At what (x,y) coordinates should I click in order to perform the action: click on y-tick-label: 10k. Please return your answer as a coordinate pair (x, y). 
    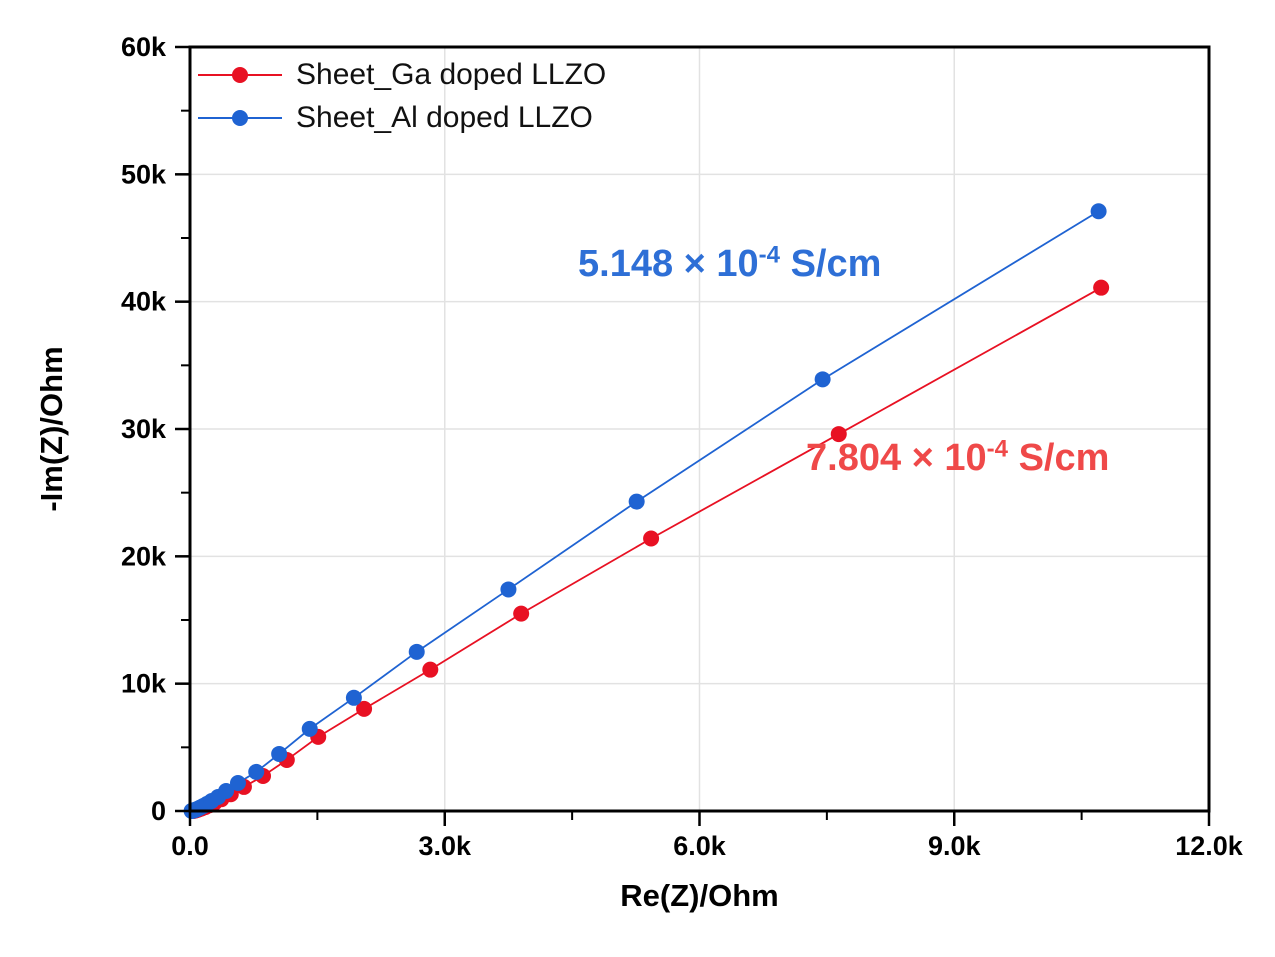
    Looking at the image, I should click on (144, 684).